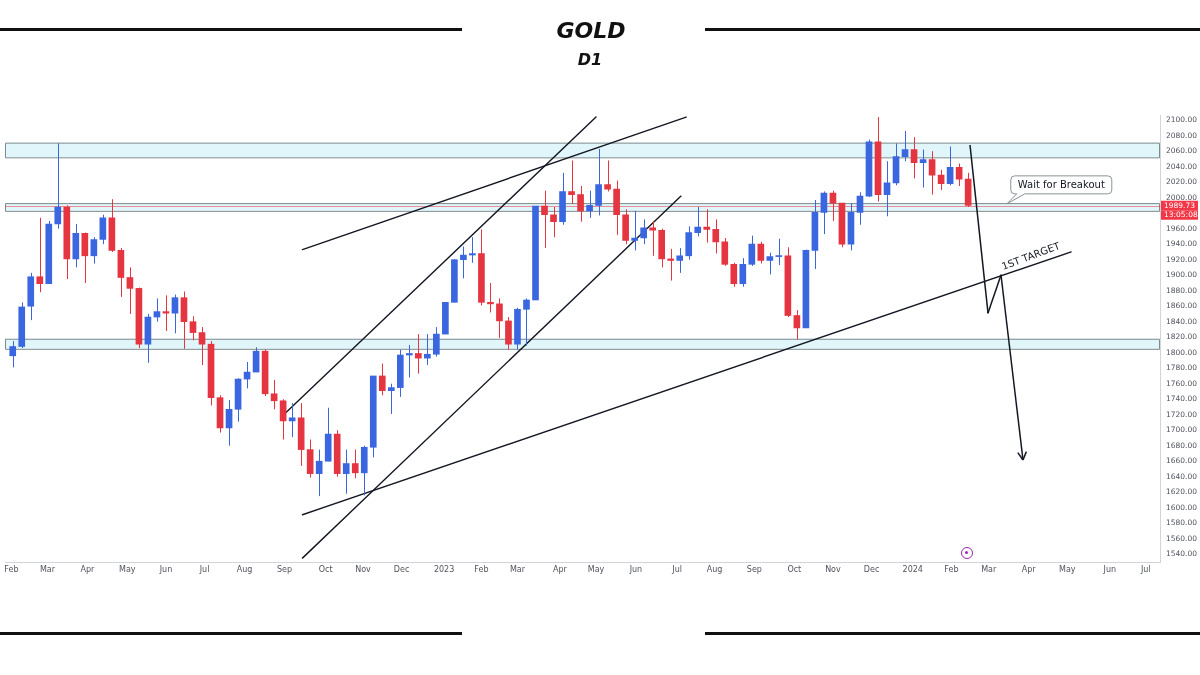  Describe the element at coordinates (1061, 184) in the screenshot. I see `annotation: Wait for Breakout` at that location.